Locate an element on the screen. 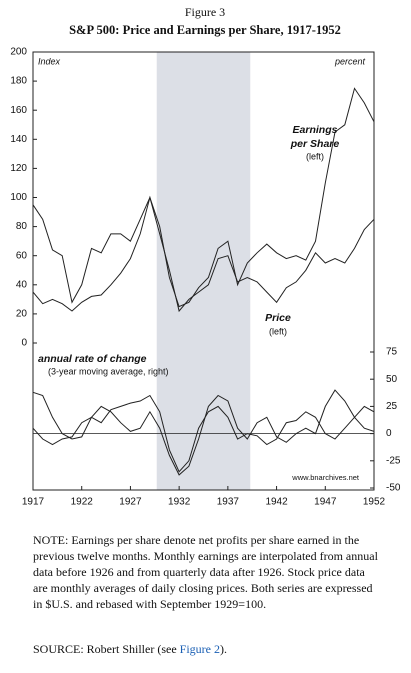  source-link: Figure 2 is located at coordinates (199, 649).